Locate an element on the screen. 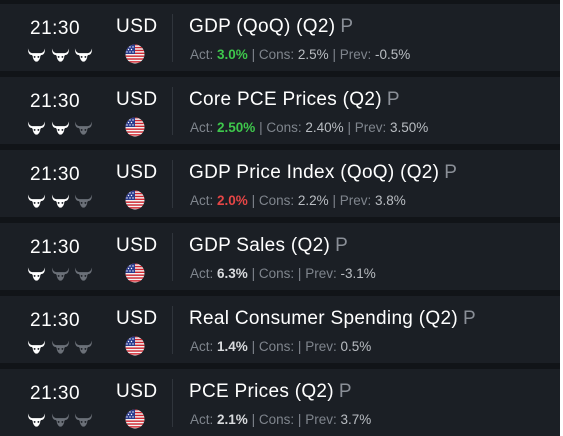 The image size is (563, 436). event-stats: Act: 1.4% | Cons: | Prev: 0.5% is located at coordinates (280, 346).